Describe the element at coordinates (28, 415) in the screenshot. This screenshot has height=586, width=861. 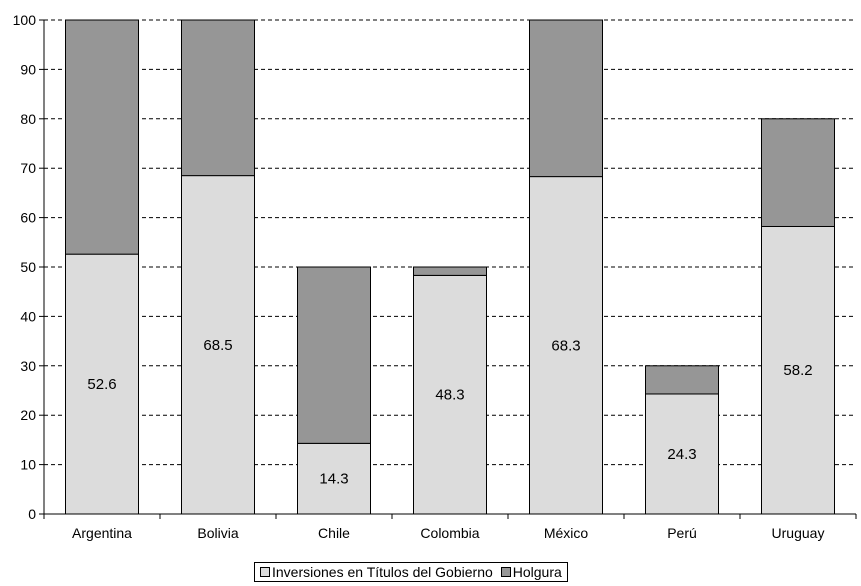
I see `y-tick-label: 20` at that location.